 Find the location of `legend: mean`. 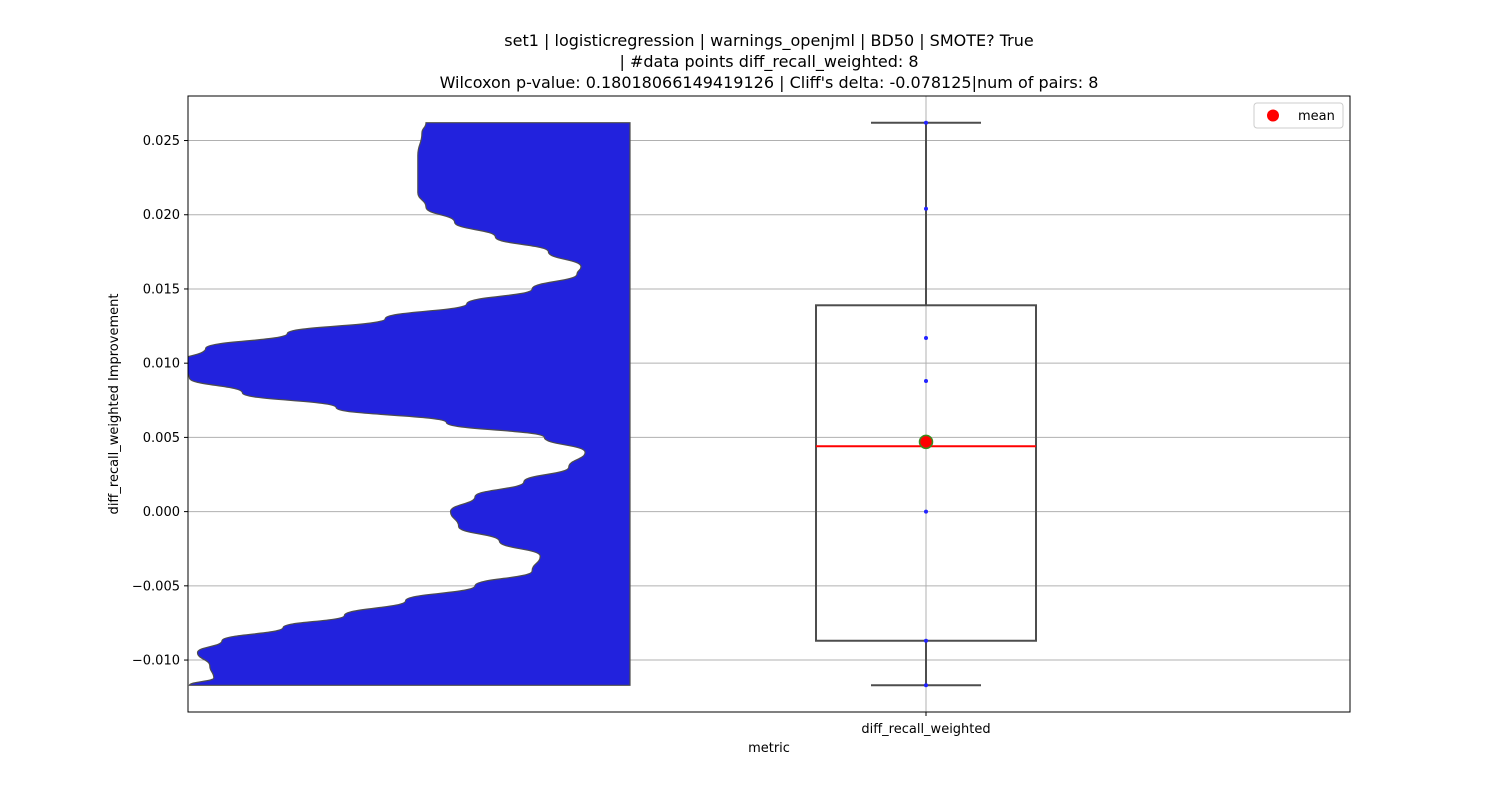

legend: mean is located at coordinates (1298, 115).